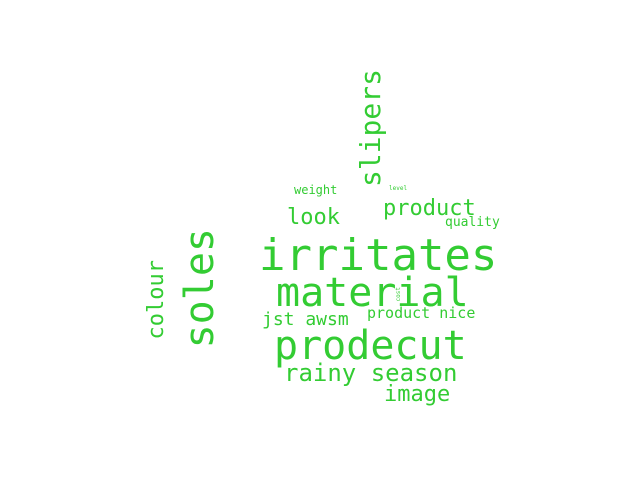 Image resolution: width=640 pixels, height=480 pixels. What do you see at coordinates (313, 217) in the screenshot?
I see `word-look: look` at bounding box center [313, 217].